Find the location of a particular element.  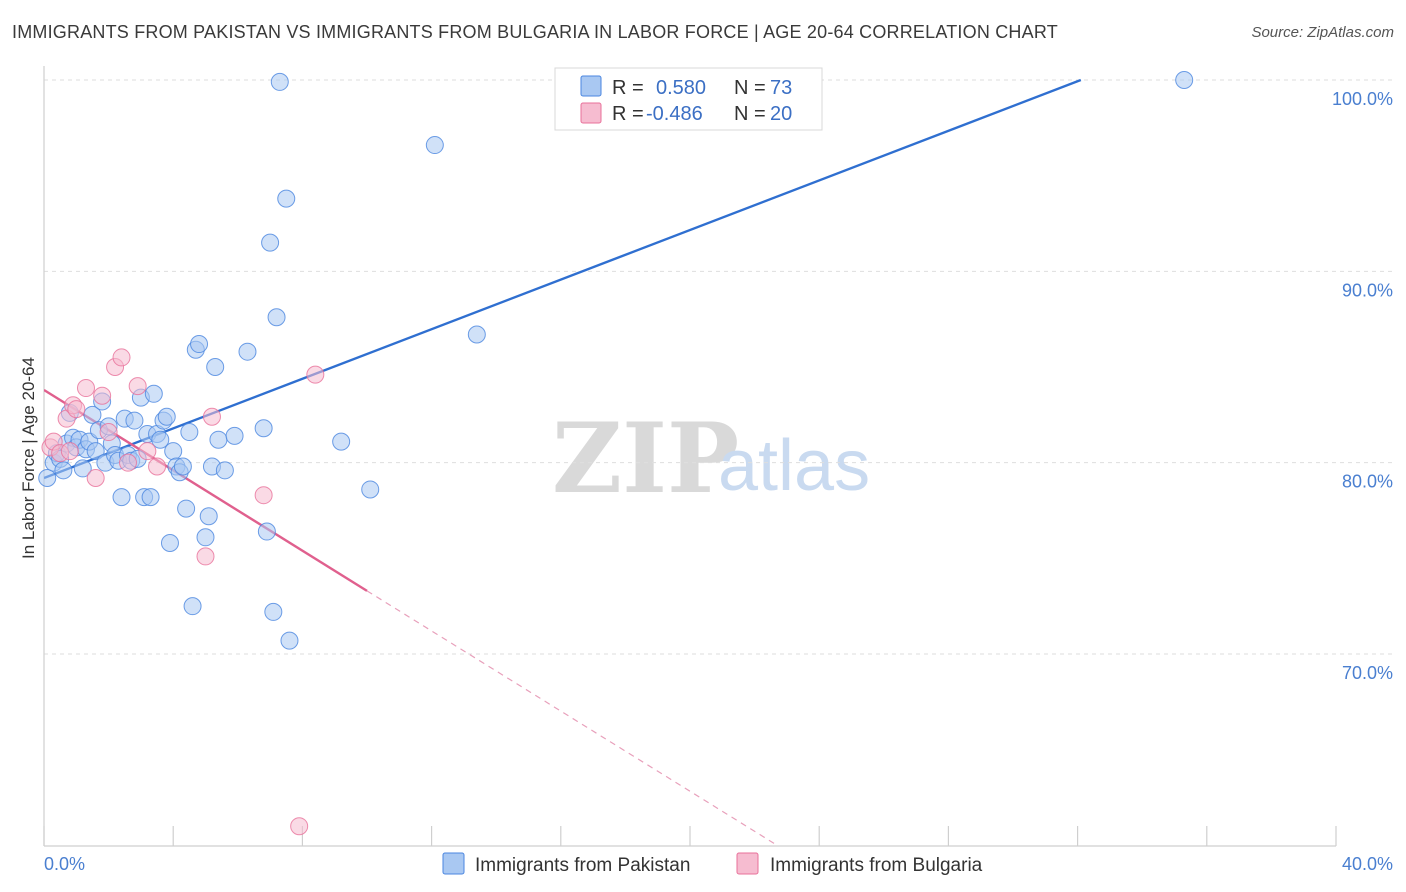

watermark-atlas: atlas is located at coordinates (794, 466).